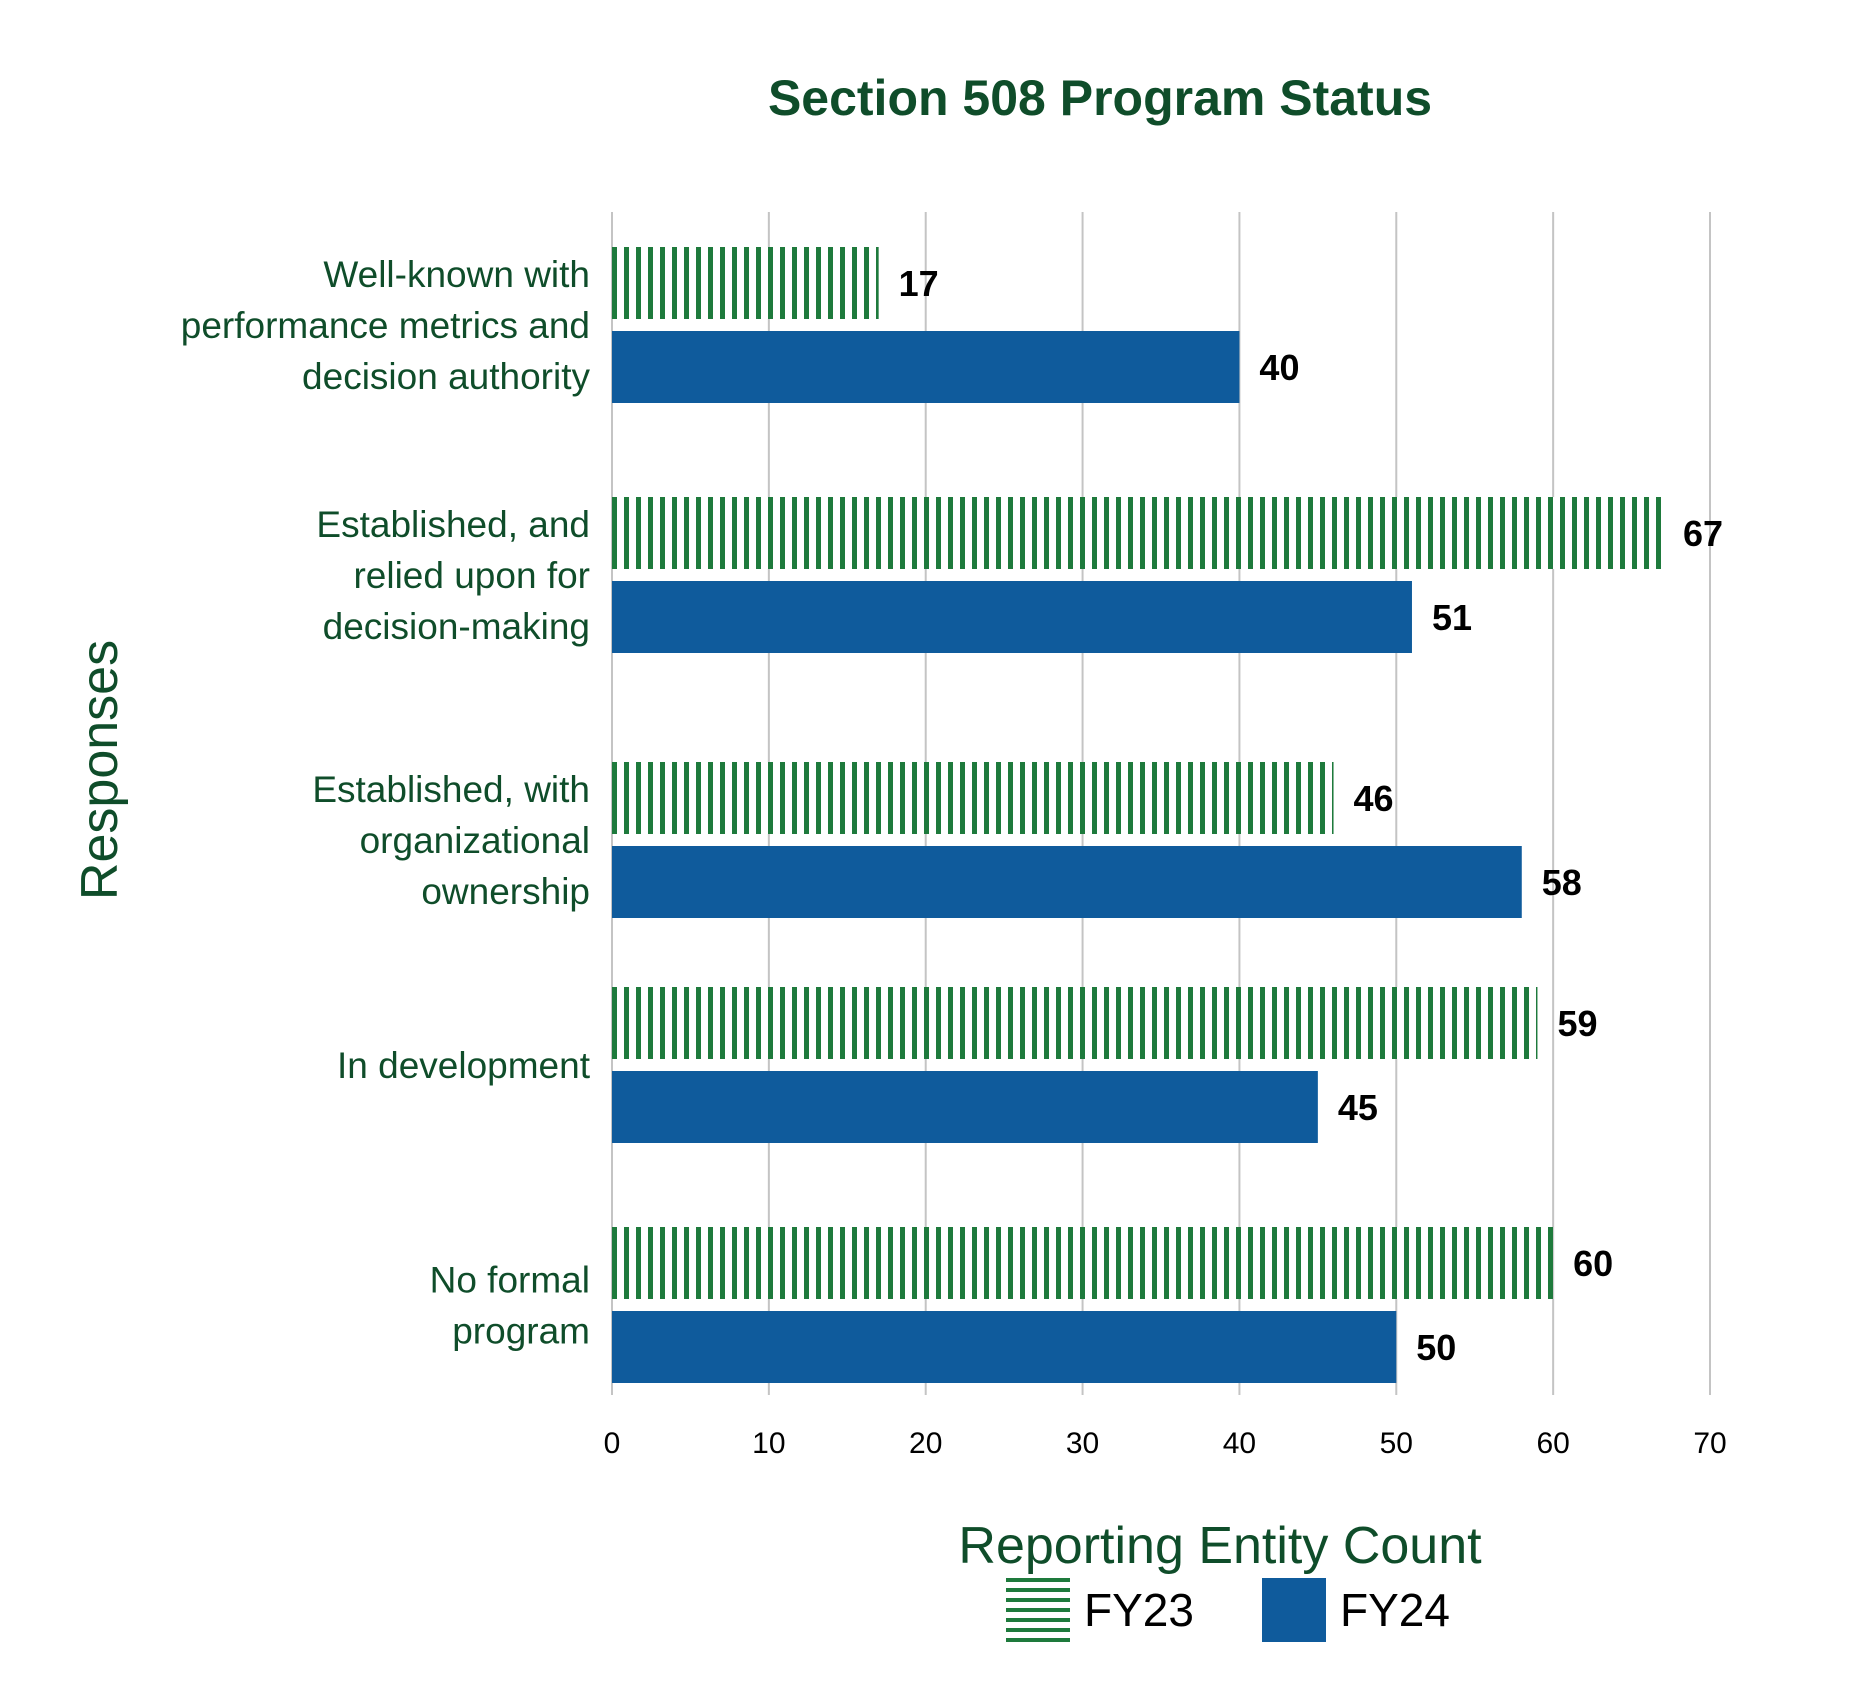 The height and width of the screenshot is (1705, 1876). I want to click on data-label: 58, so click(1562, 882).